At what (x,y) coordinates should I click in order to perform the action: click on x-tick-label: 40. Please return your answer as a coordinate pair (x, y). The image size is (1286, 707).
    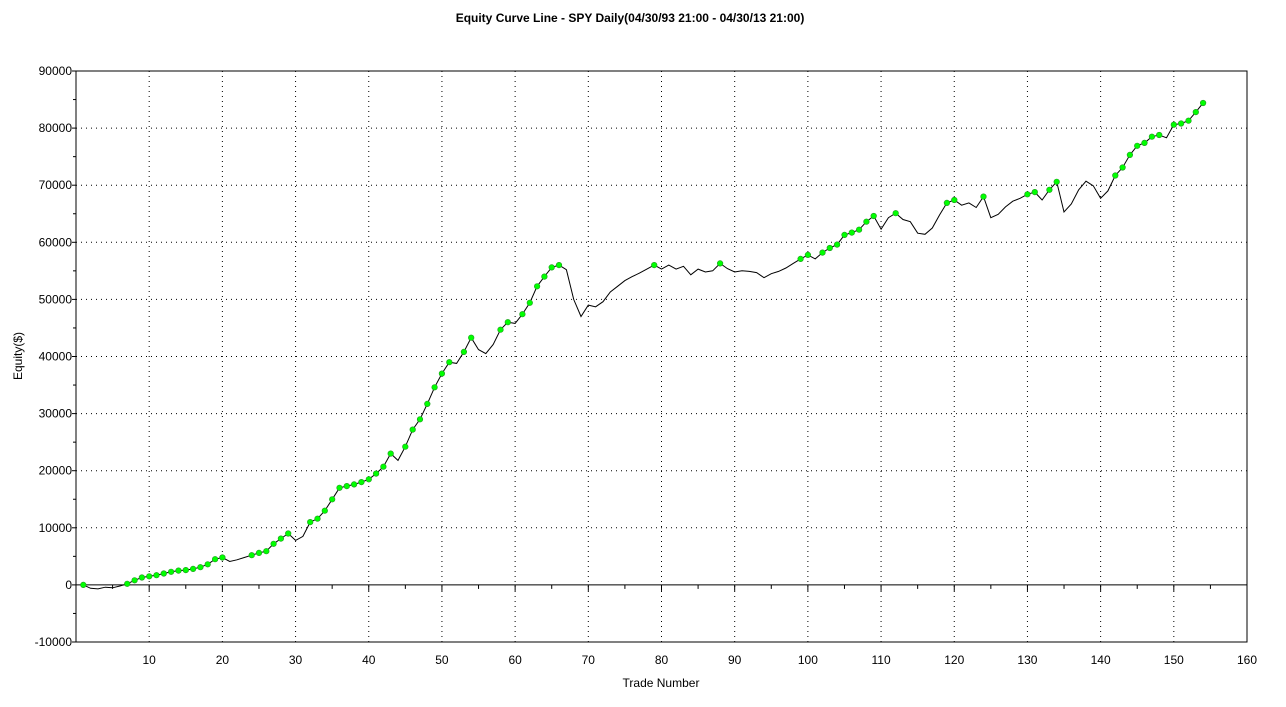
    Looking at the image, I should click on (369, 660).